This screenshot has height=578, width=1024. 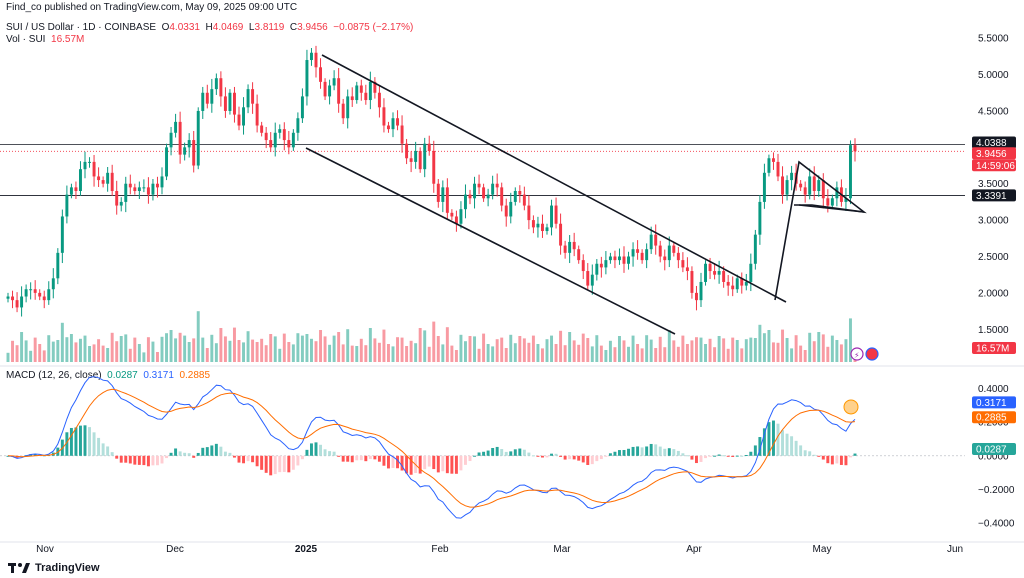 I want to click on open-value: 4.0331, so click(x=184, y=27).